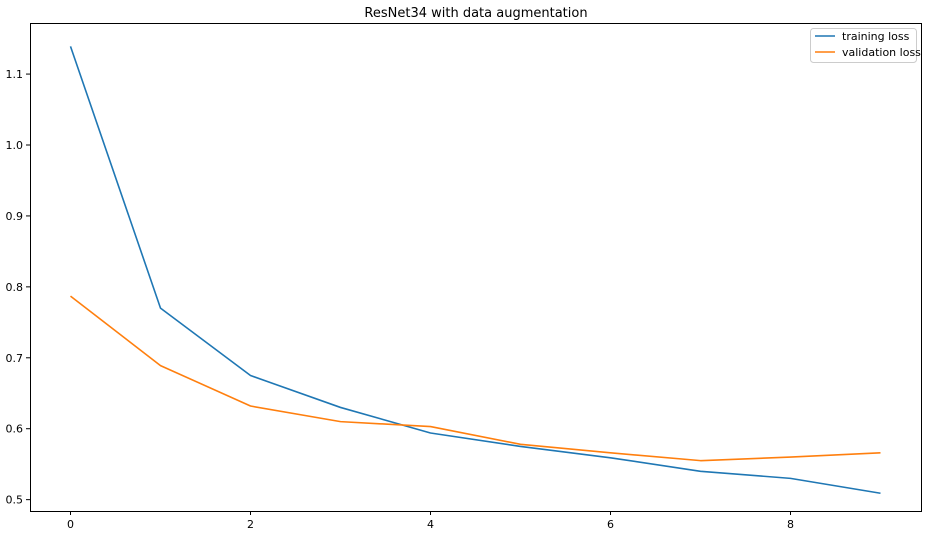 The width and height of the screenshot is (930, 536). I want to click on y-tick-label: 1.1, so click(15, 74).